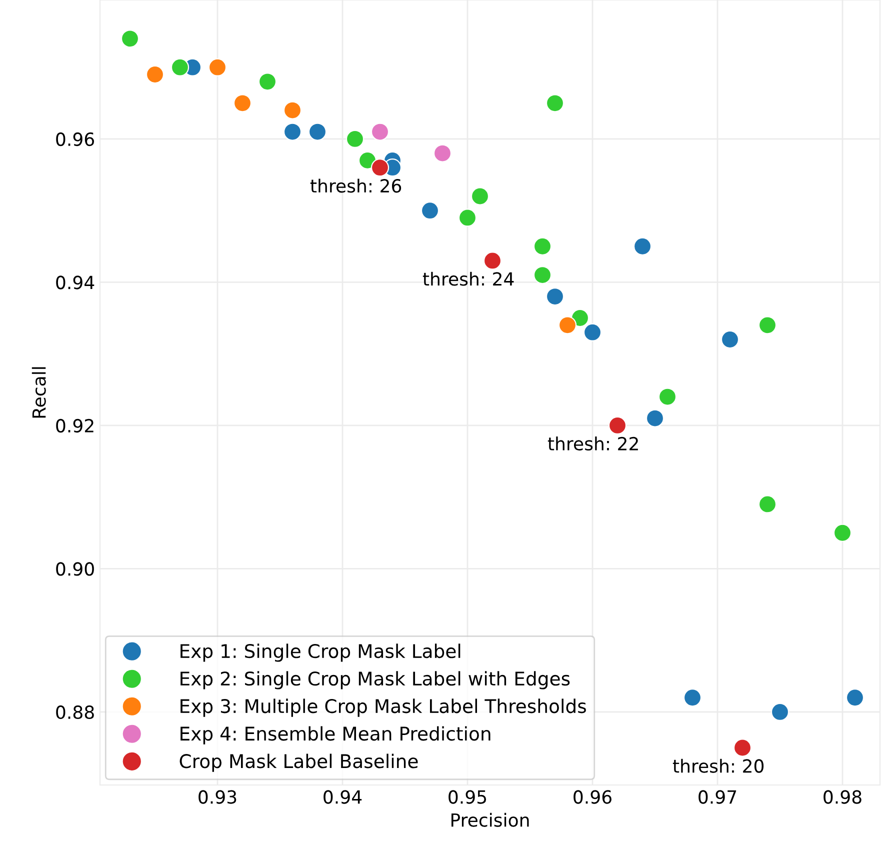 The image size is (883, 842). I want to click on y-tick-label: 0.88, so click(75, 712).